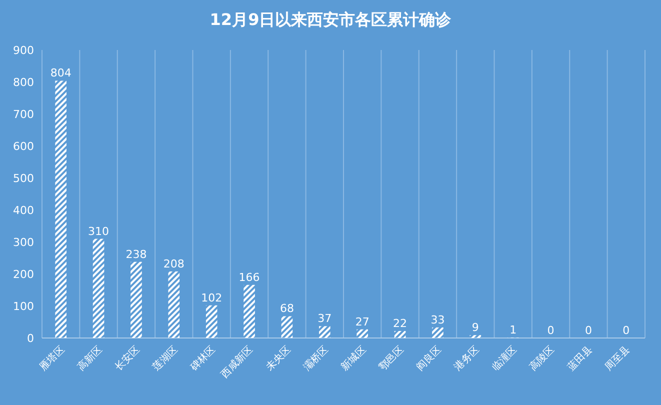 The image size is (661, 405). What do you see at coordinates (542, 359) in the screenshot?
I see `x-tick-label: 高陵区` at bounding box center [542, 359].